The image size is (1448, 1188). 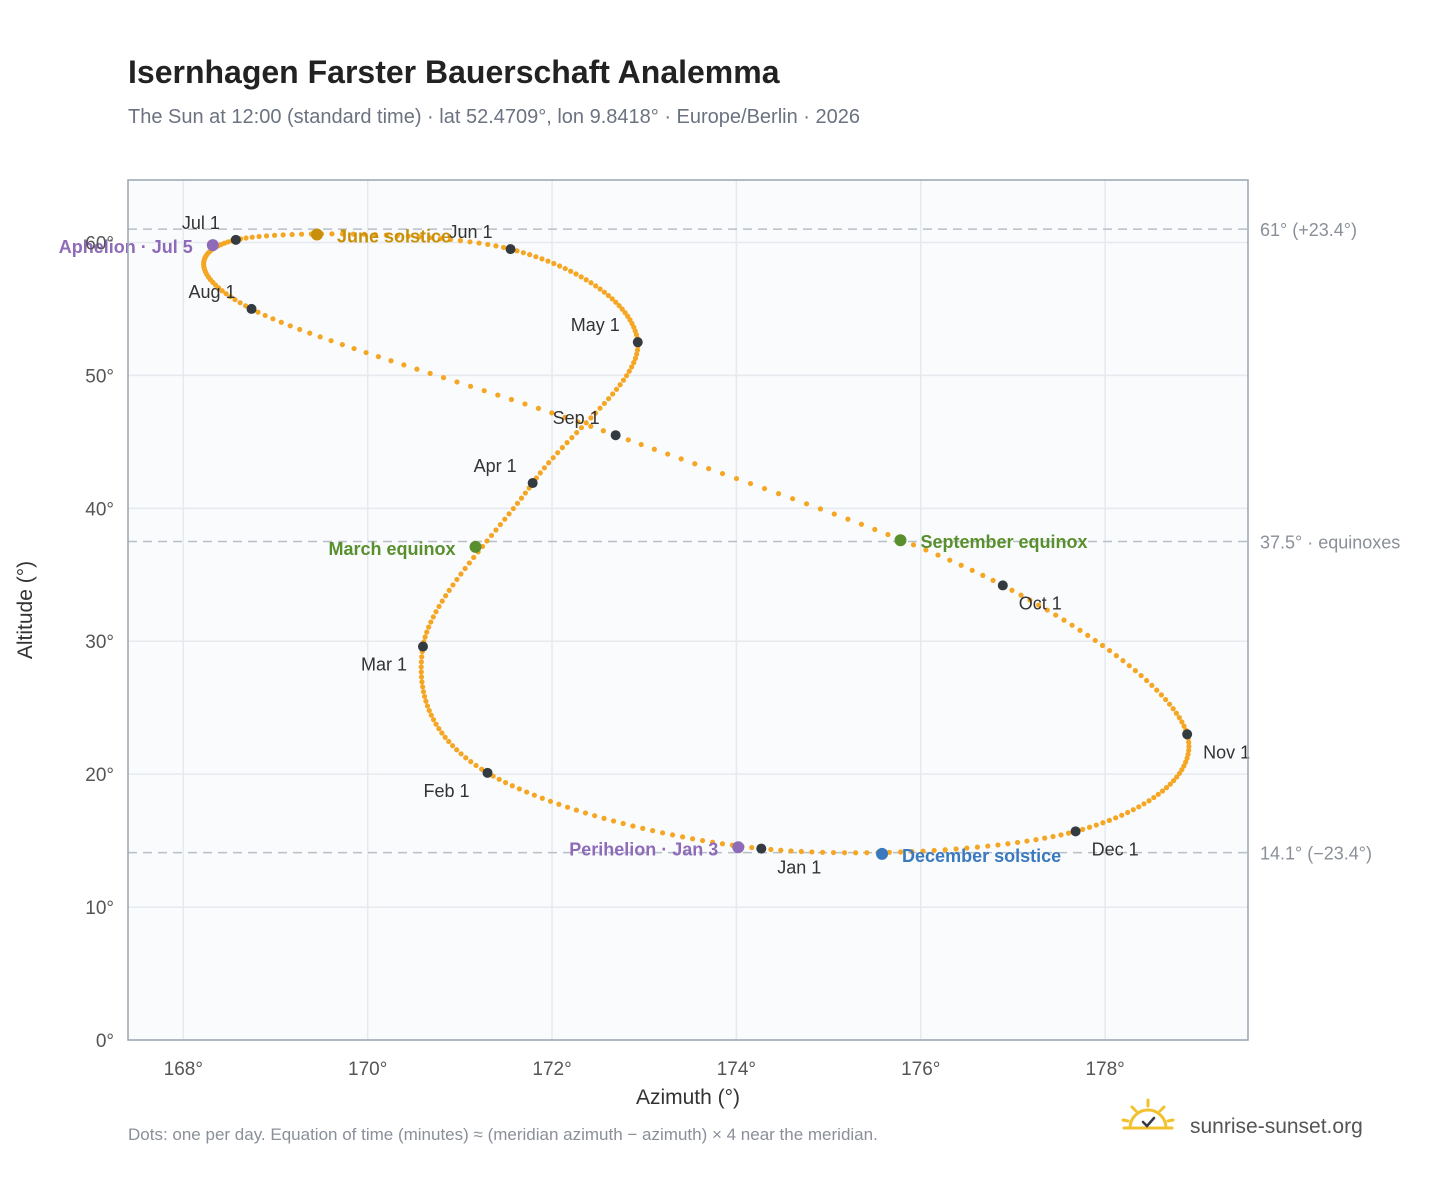 I want to click on month-label: Jul 1, so click(x=201, y=223).